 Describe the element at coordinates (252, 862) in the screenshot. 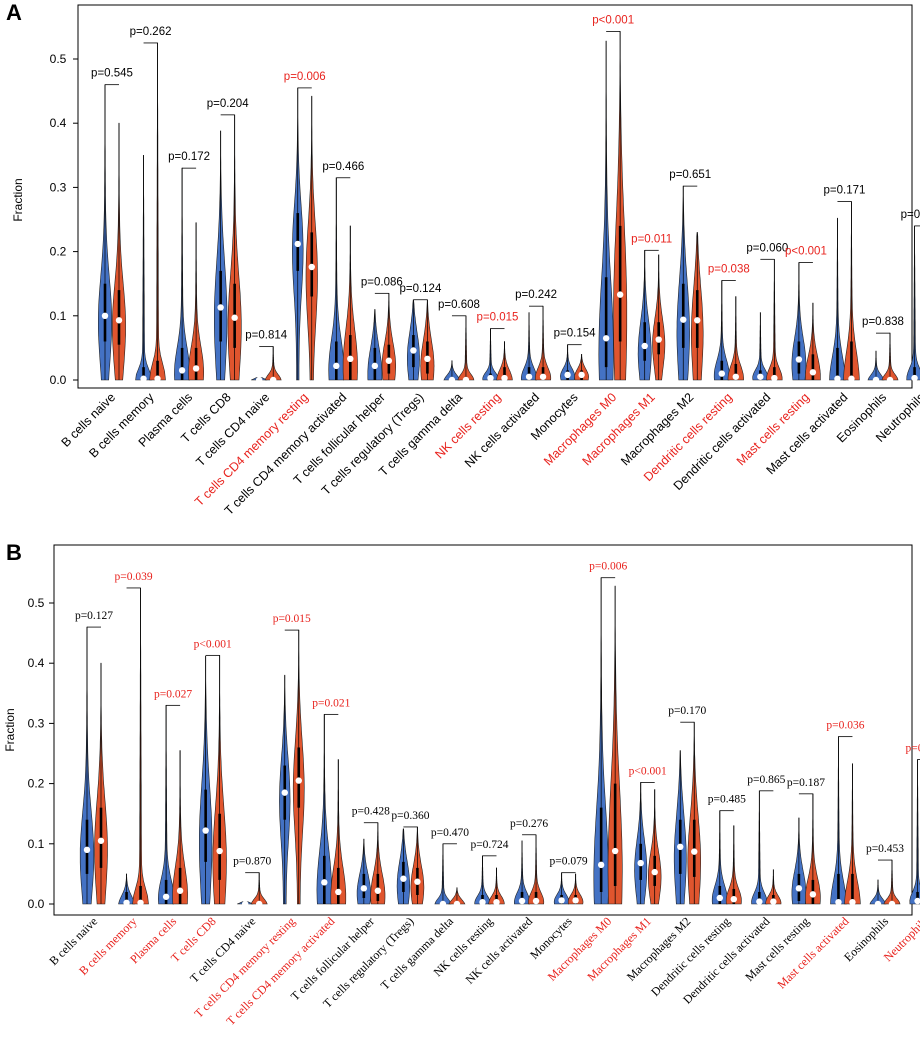

I see `p-value-label: p=0.870` at that location.